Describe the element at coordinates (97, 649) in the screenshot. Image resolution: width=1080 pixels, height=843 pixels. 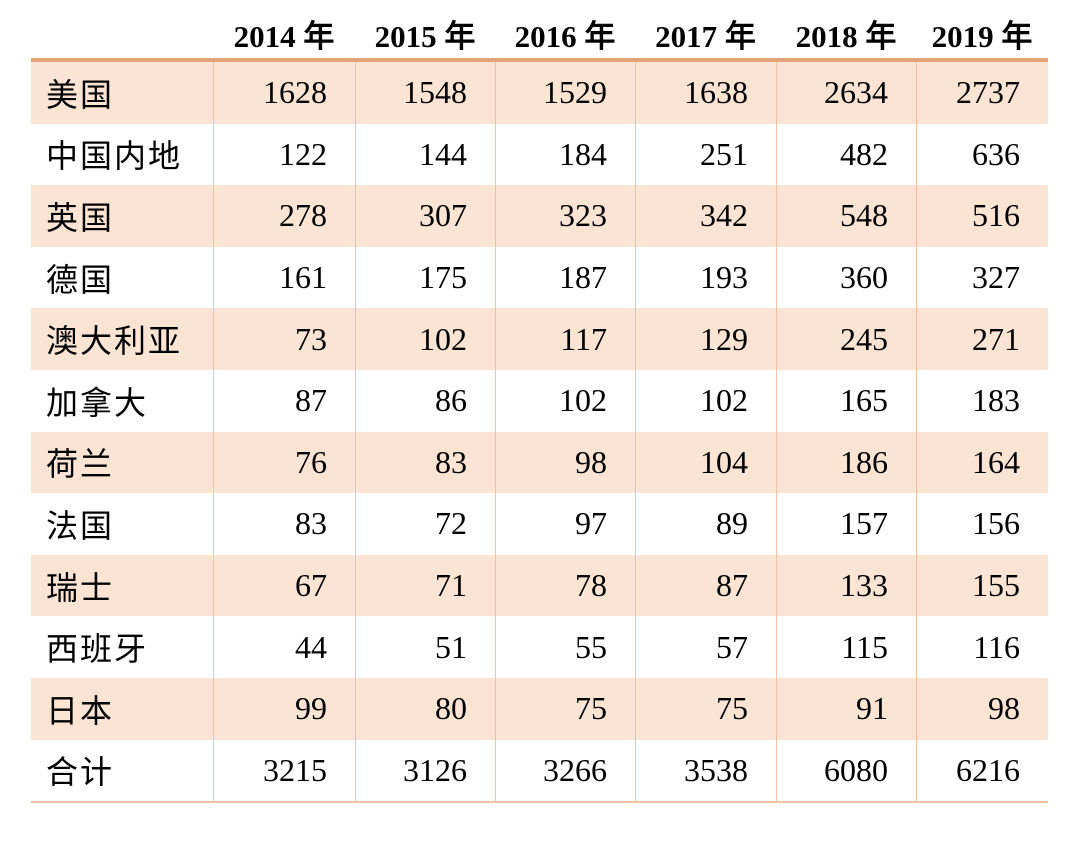
I see `row-label: 西班牙` at that location.